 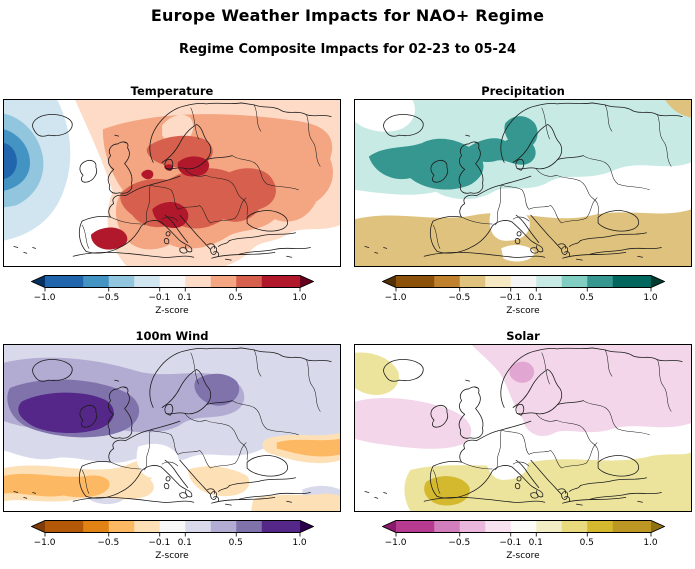 I want to click on colorbar-temperature-ticks: −1.0 −0.5 −0.1 0.1 0.5 1.0, so click(x=170, y=299).